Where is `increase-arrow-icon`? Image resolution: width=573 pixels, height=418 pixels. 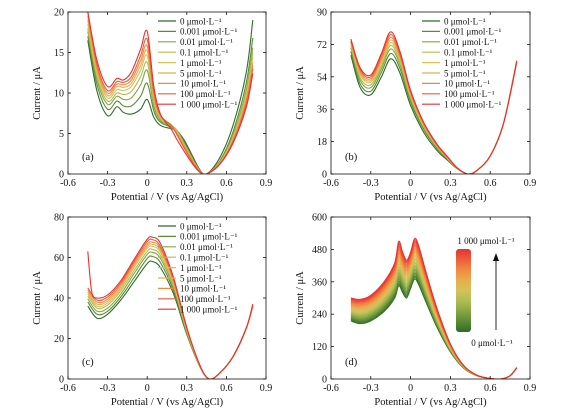
increase-arrow-icon is located at coordinates (496, 257).